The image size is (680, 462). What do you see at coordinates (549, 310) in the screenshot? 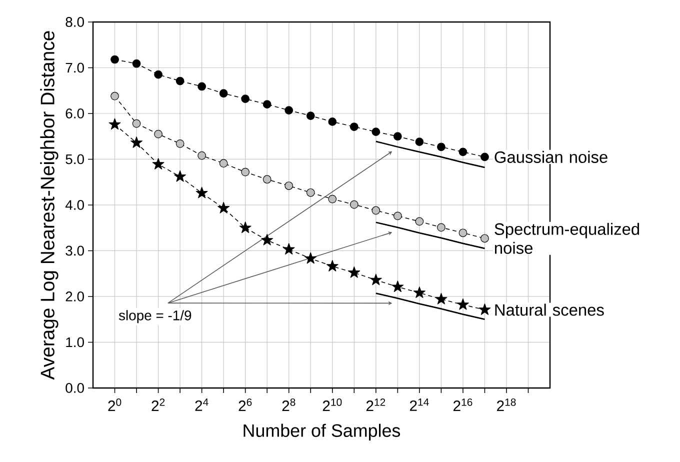
I see `series-label: Natural scenes` at bounding box center [549, 310].